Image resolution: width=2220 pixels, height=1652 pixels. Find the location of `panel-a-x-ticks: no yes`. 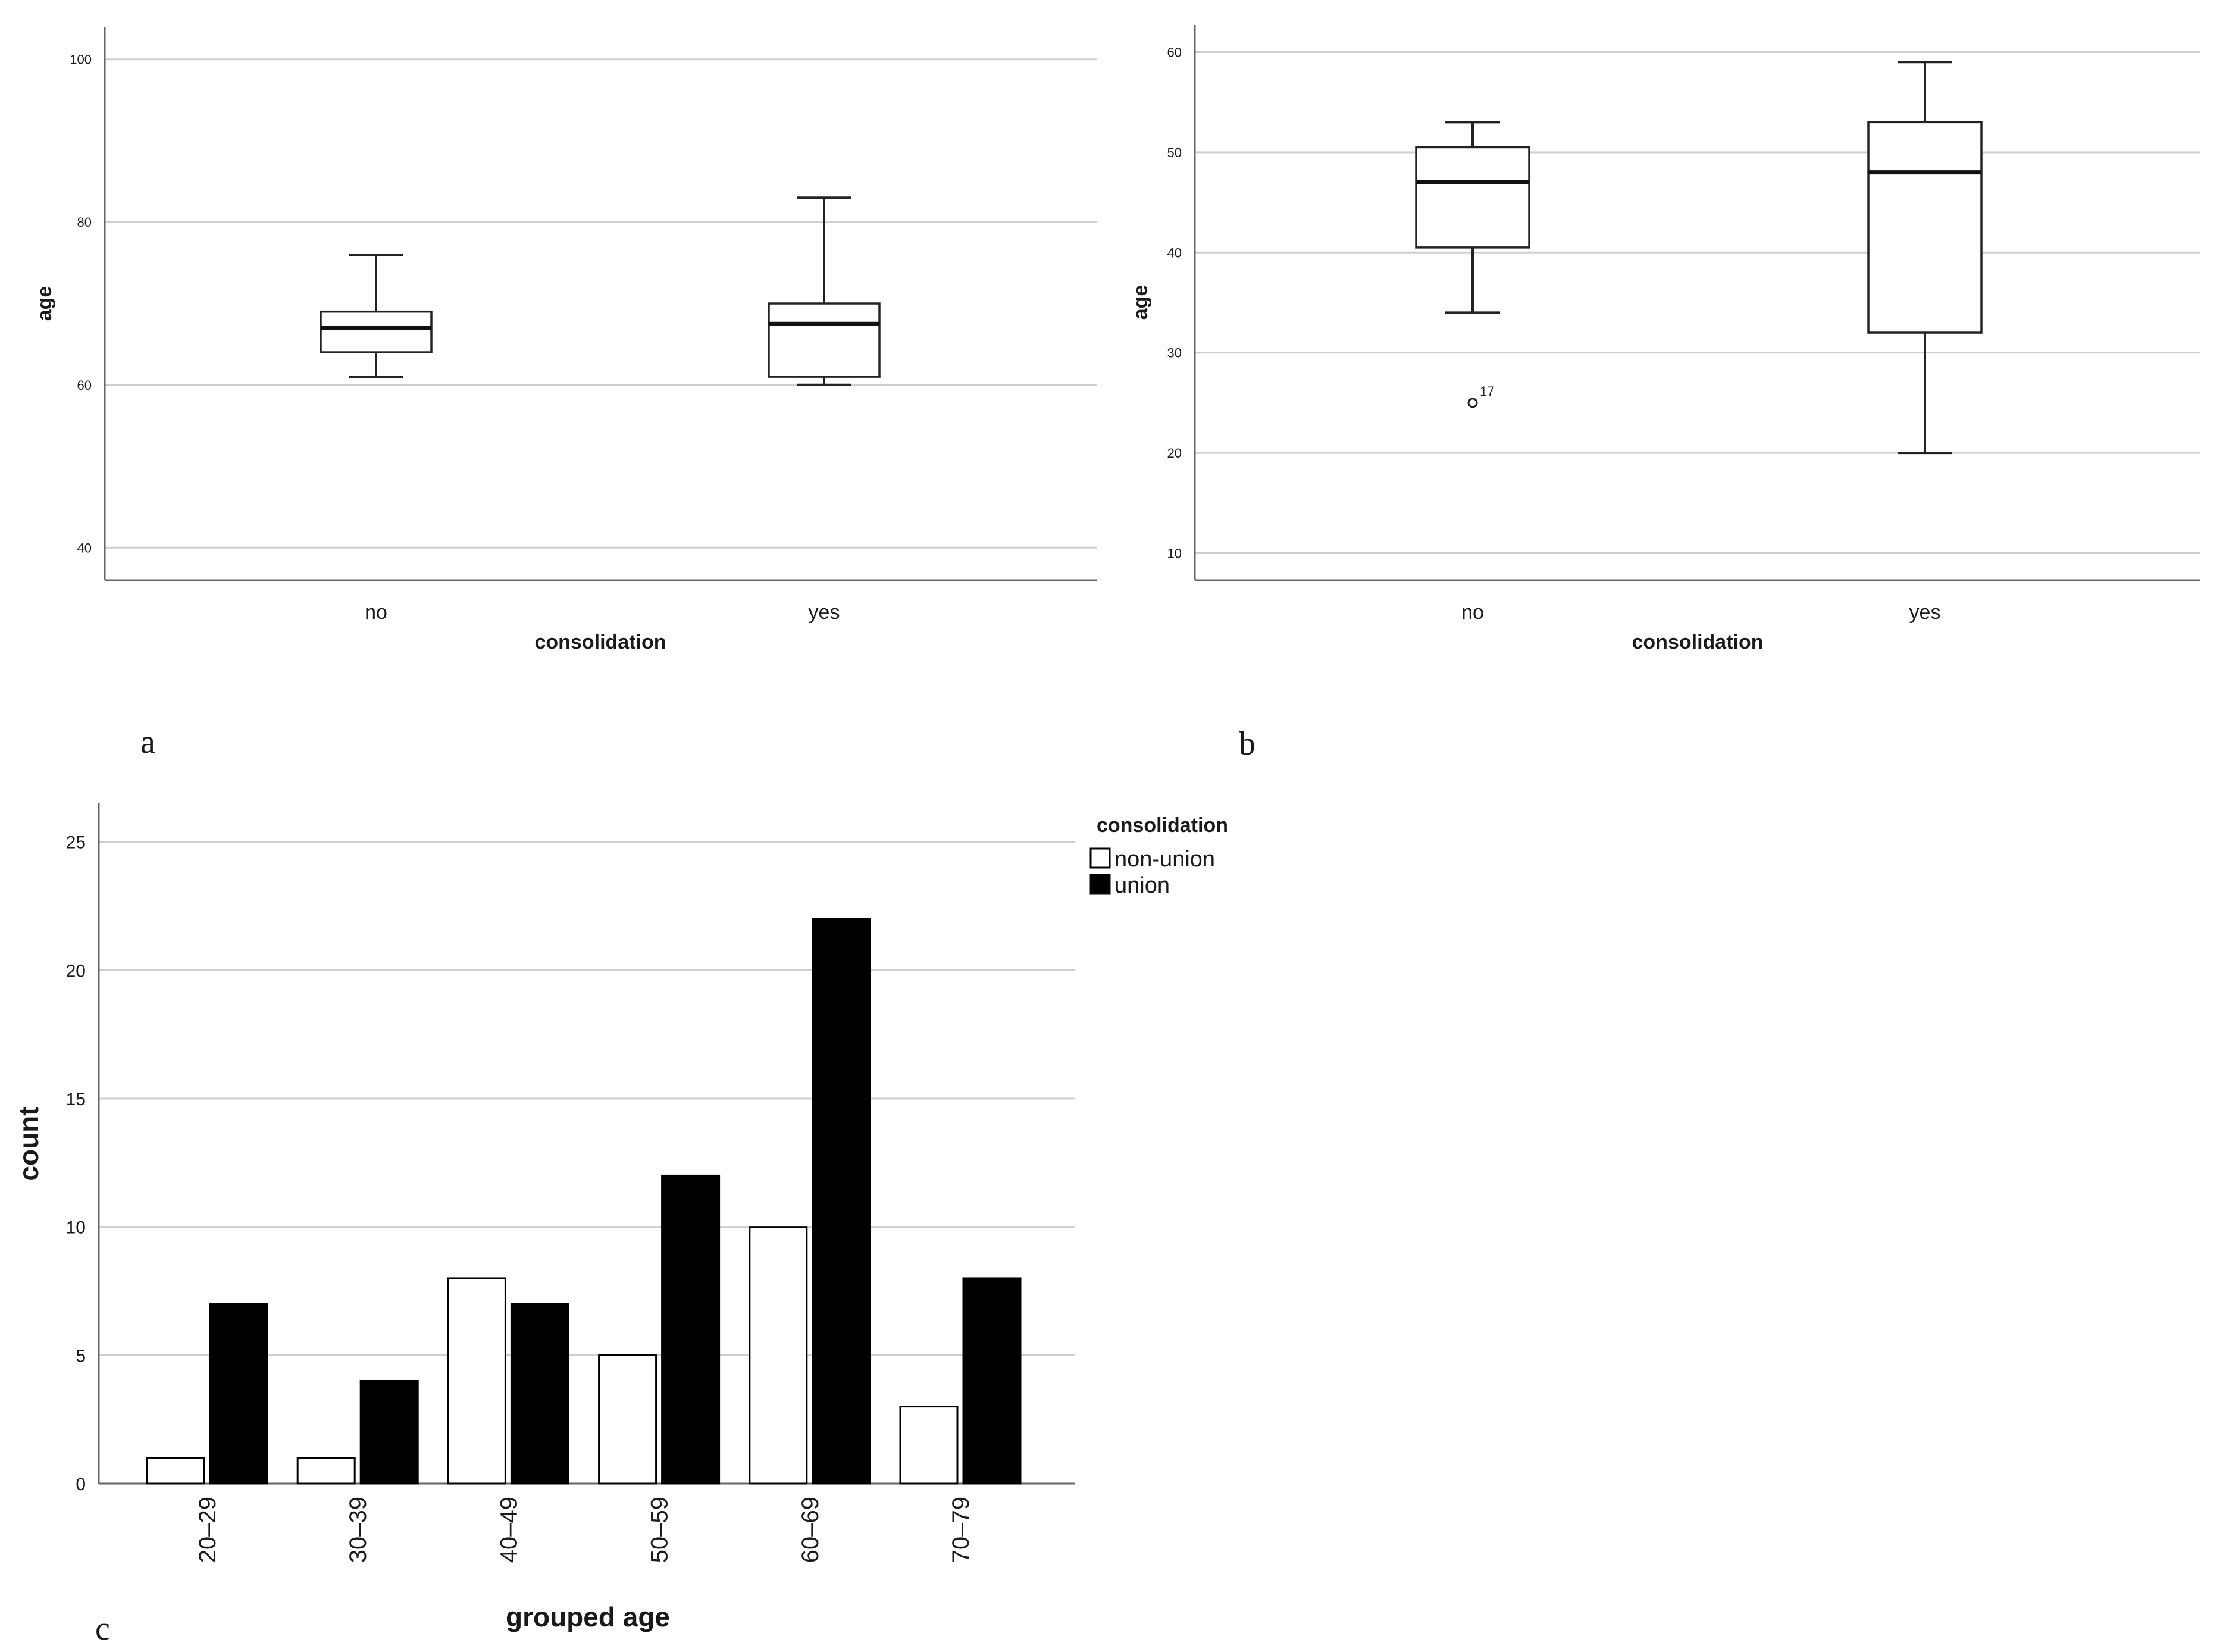

panel-a-x-ticks: no yes is located at coordinates (602, 612).